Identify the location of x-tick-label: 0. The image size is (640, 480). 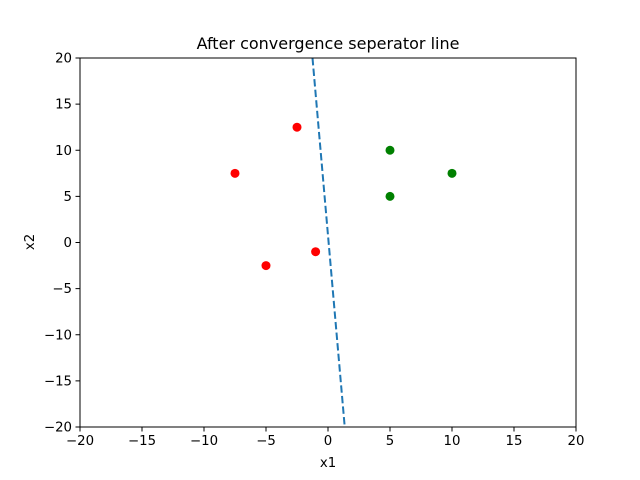
(328, 441).